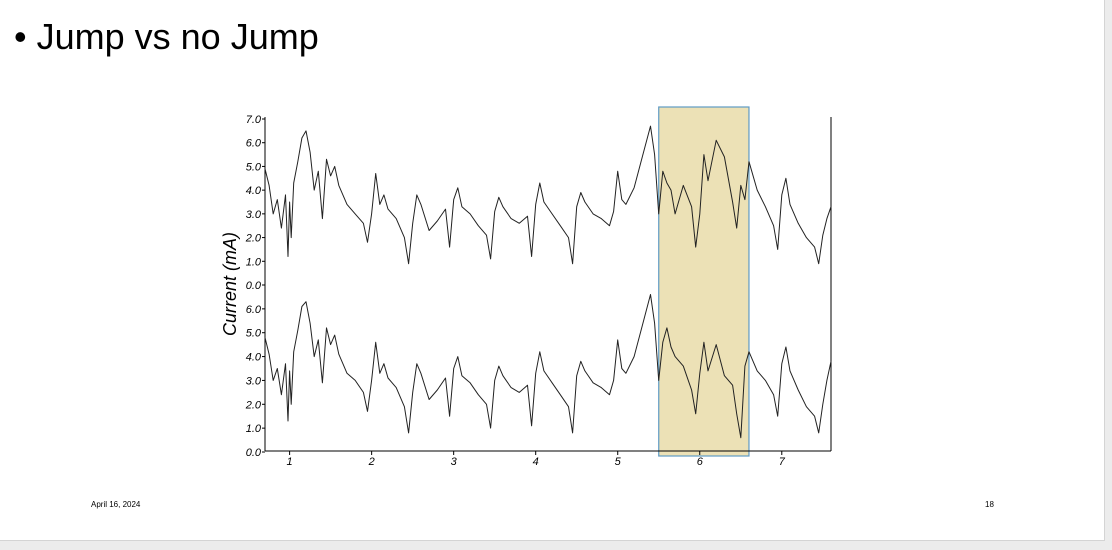  Describe the element at coordinates (989, 504) in the screenshot. I see `page-number: 18` at that location.